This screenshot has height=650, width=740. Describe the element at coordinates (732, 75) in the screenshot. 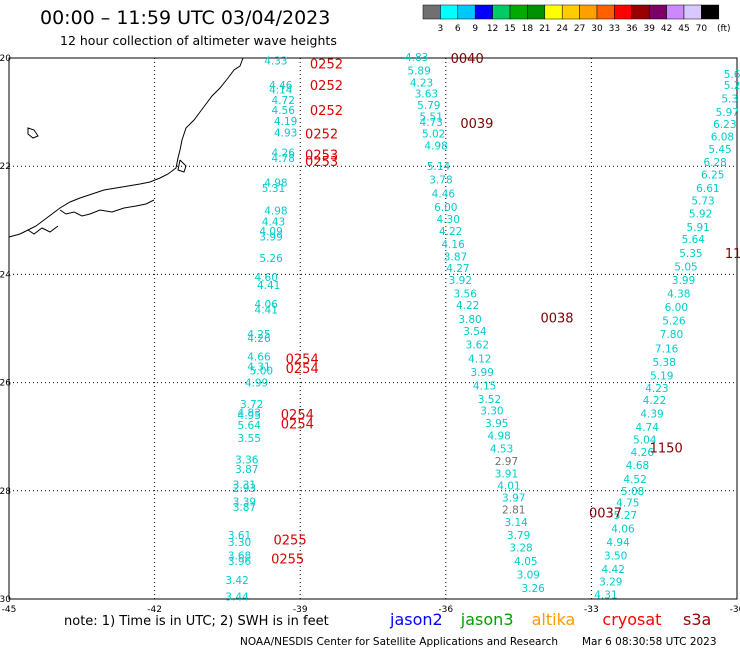

I see `wave-height-value: 5.6` at that location.